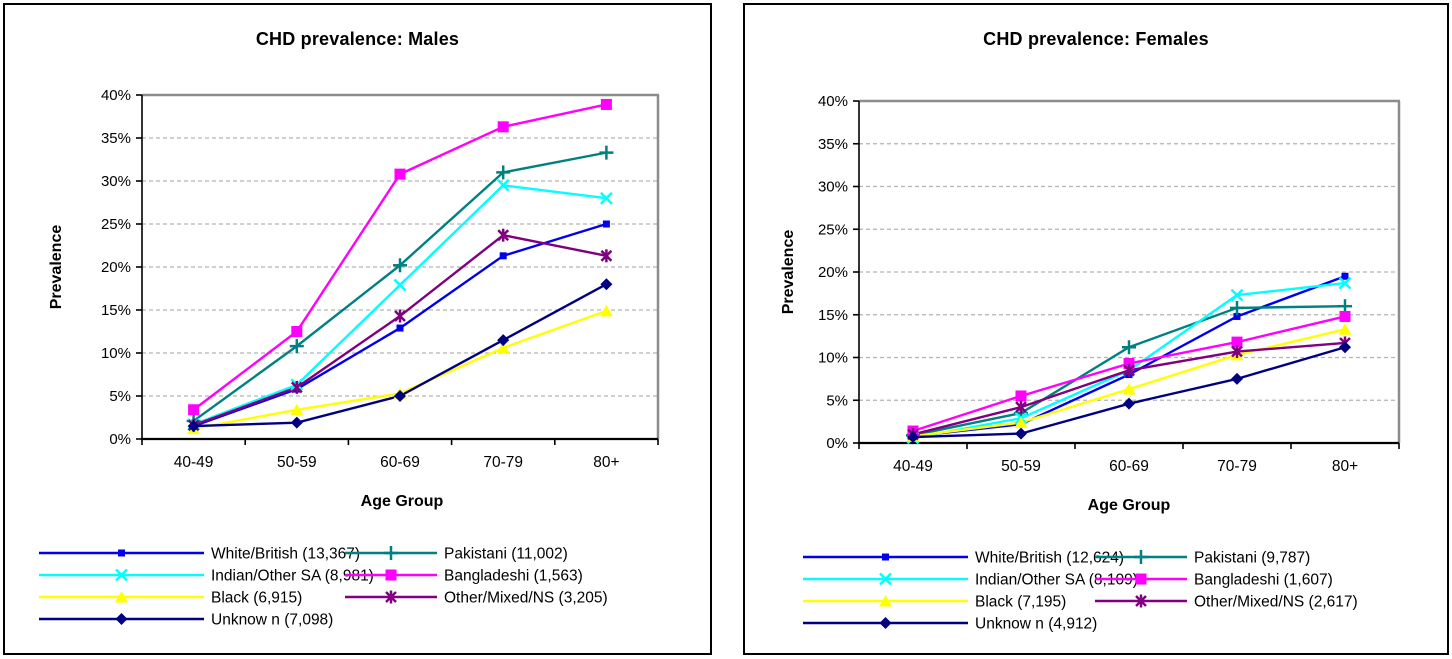  I want to click on legend-label: Other/Mixed/NS (2,617), so click(1276, 602).